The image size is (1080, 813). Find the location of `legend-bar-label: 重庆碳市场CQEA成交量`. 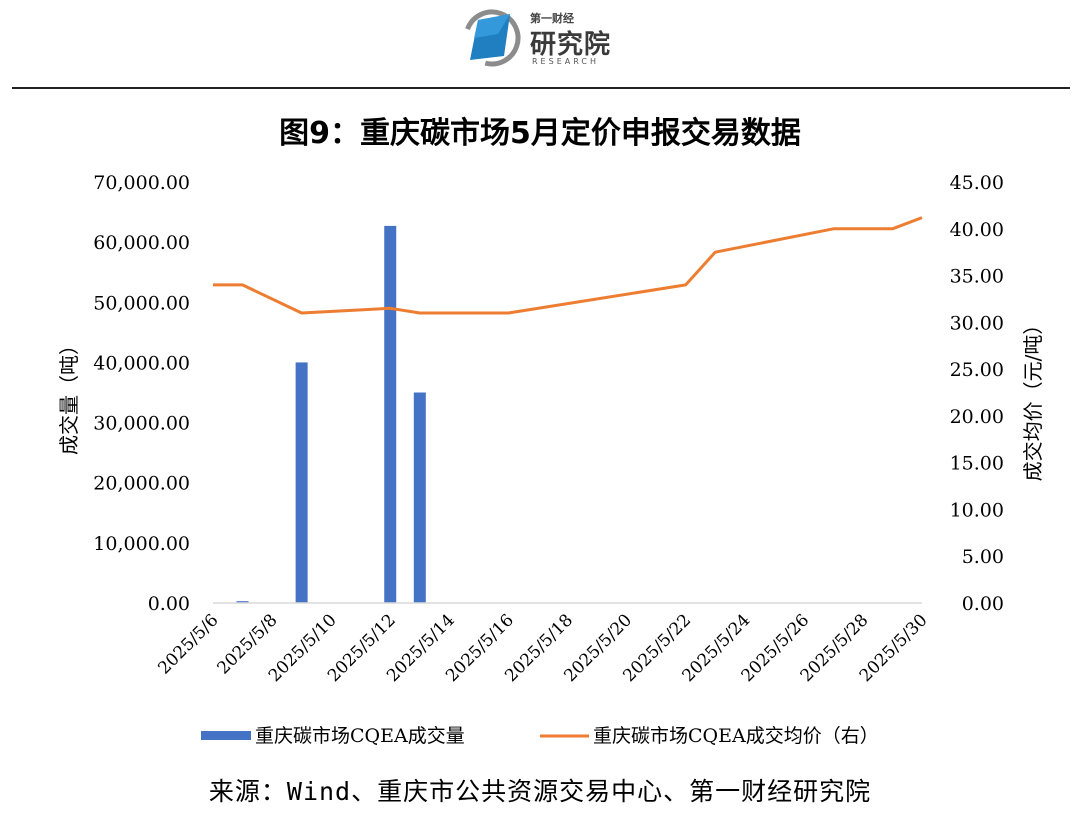

legend-bar-label: 重庆碳市场CQEA成交量 is located at coordinates (360, 736).